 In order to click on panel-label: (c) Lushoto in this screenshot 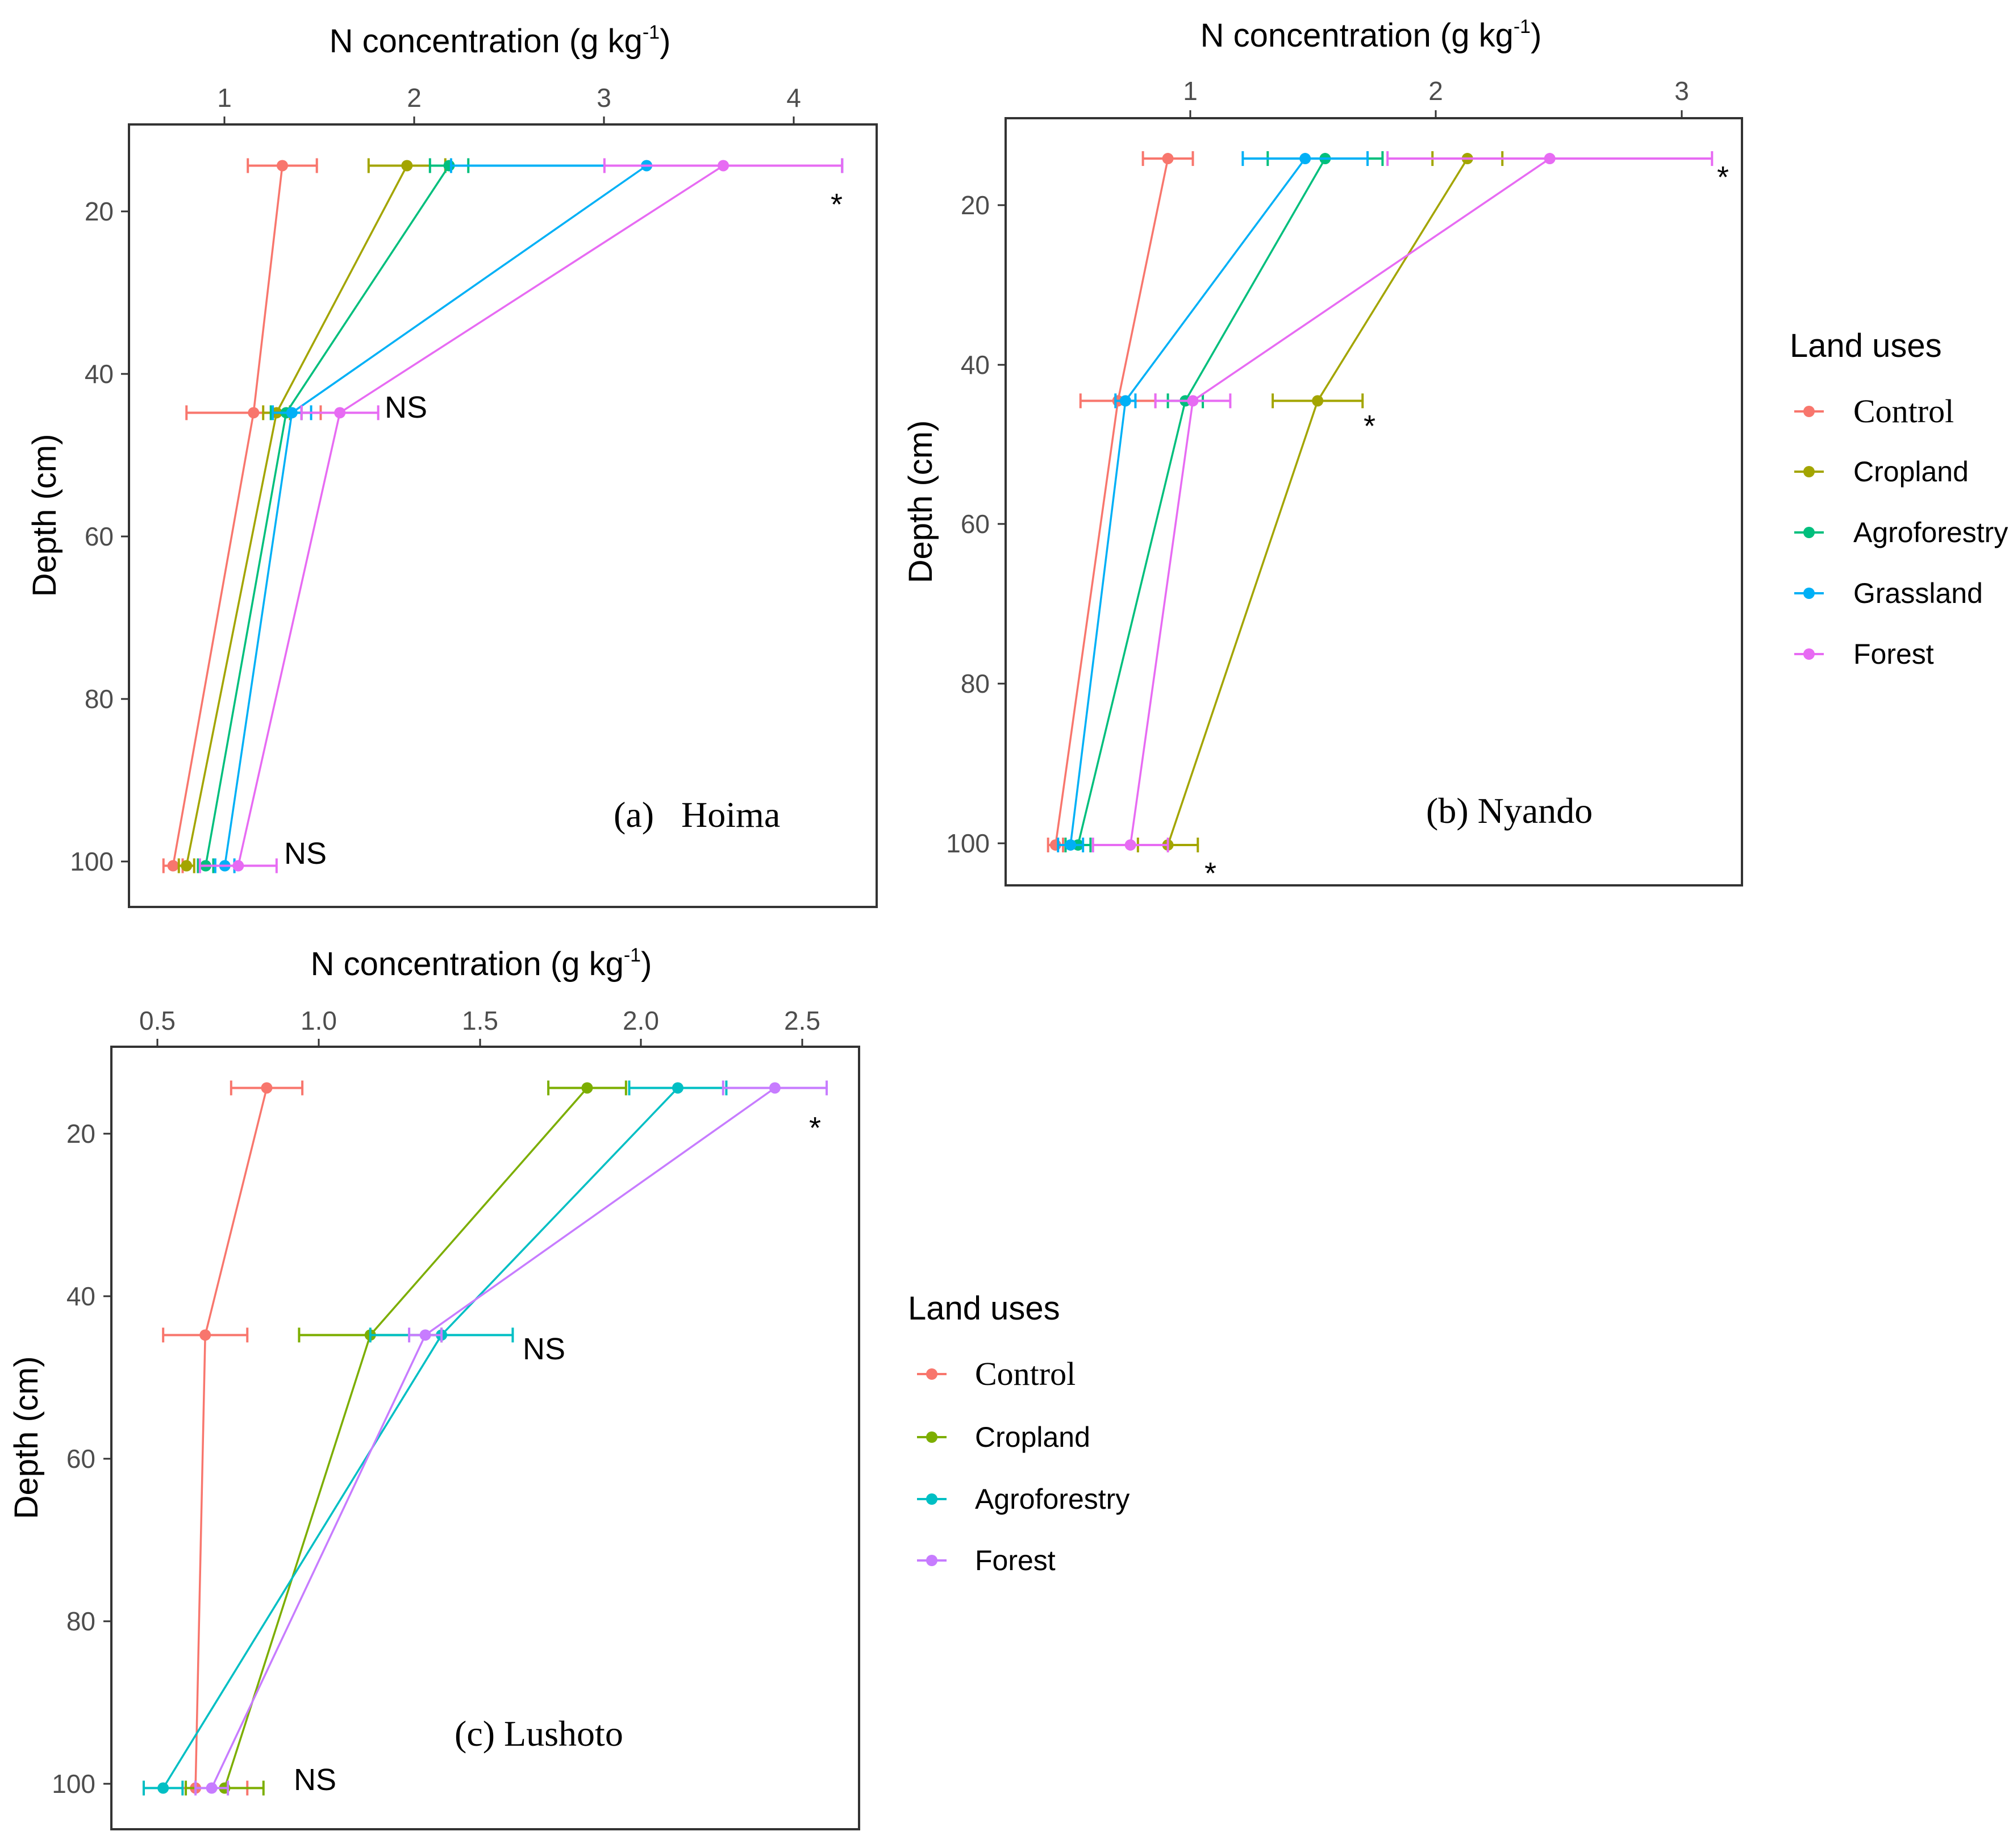, I will do `click(539, 1733)`.